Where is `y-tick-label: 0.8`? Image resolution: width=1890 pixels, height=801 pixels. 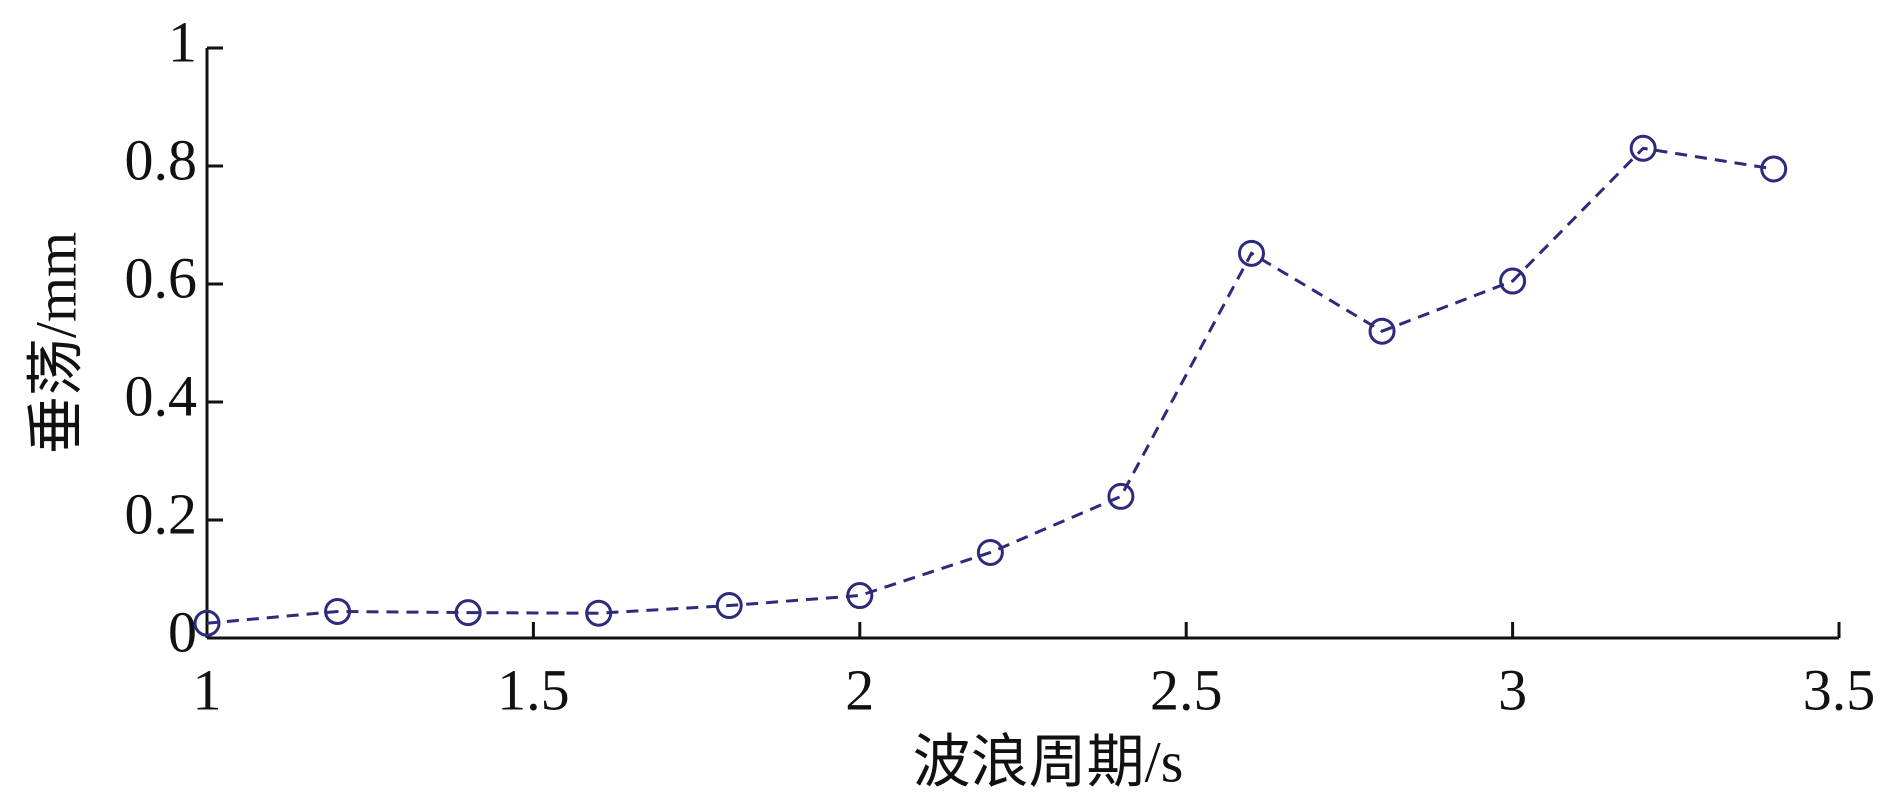
y-tick-label: 0.8 is located at coordinates (161, 159).